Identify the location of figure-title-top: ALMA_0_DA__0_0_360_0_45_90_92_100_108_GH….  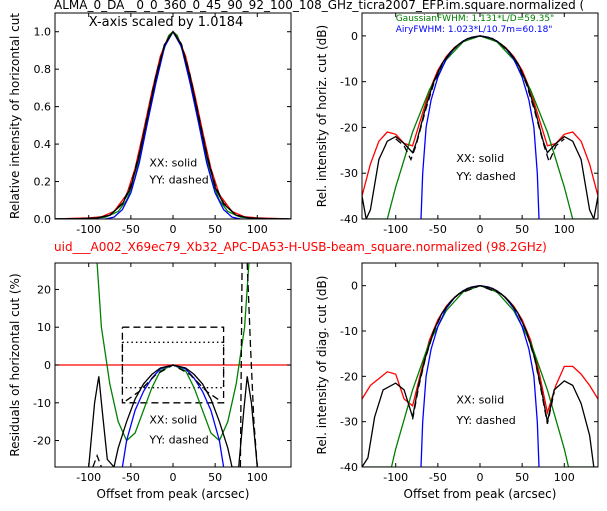
(319, 6).